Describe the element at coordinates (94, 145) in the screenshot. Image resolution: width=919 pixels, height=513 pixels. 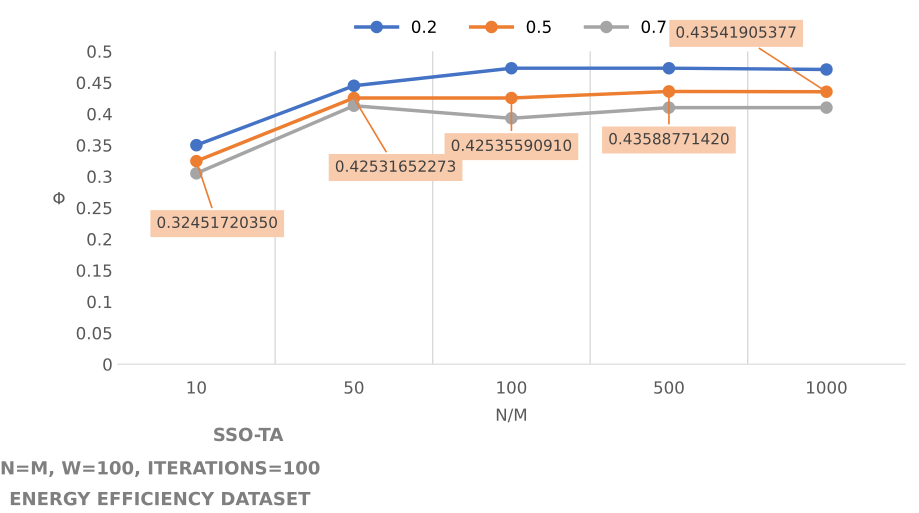
I see `y-tick-label: 0.35` at that location.